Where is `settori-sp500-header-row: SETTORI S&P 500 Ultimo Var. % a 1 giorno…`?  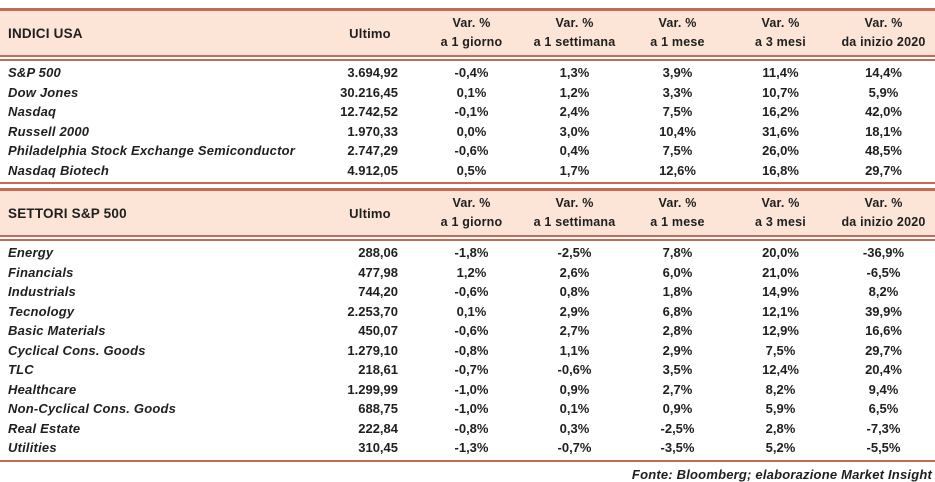
settori-sp500-header-row: SETTORI S&P 500 Ultimo Var. % a 1 giorno… is located at coordinates (467, 212).